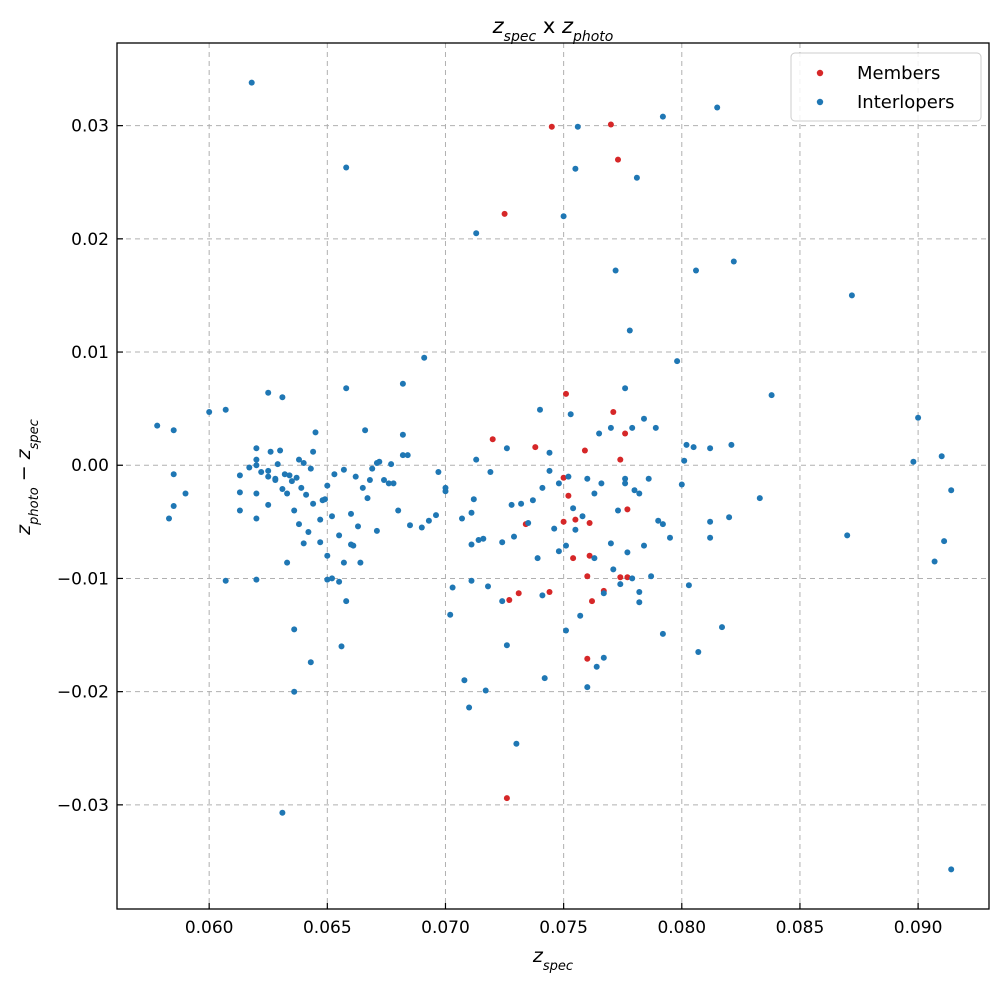  What do you see at coordinates (445, 928) in the screenshot?
I see `x-tick-label: 0.070` at bounding box center [445, 928].